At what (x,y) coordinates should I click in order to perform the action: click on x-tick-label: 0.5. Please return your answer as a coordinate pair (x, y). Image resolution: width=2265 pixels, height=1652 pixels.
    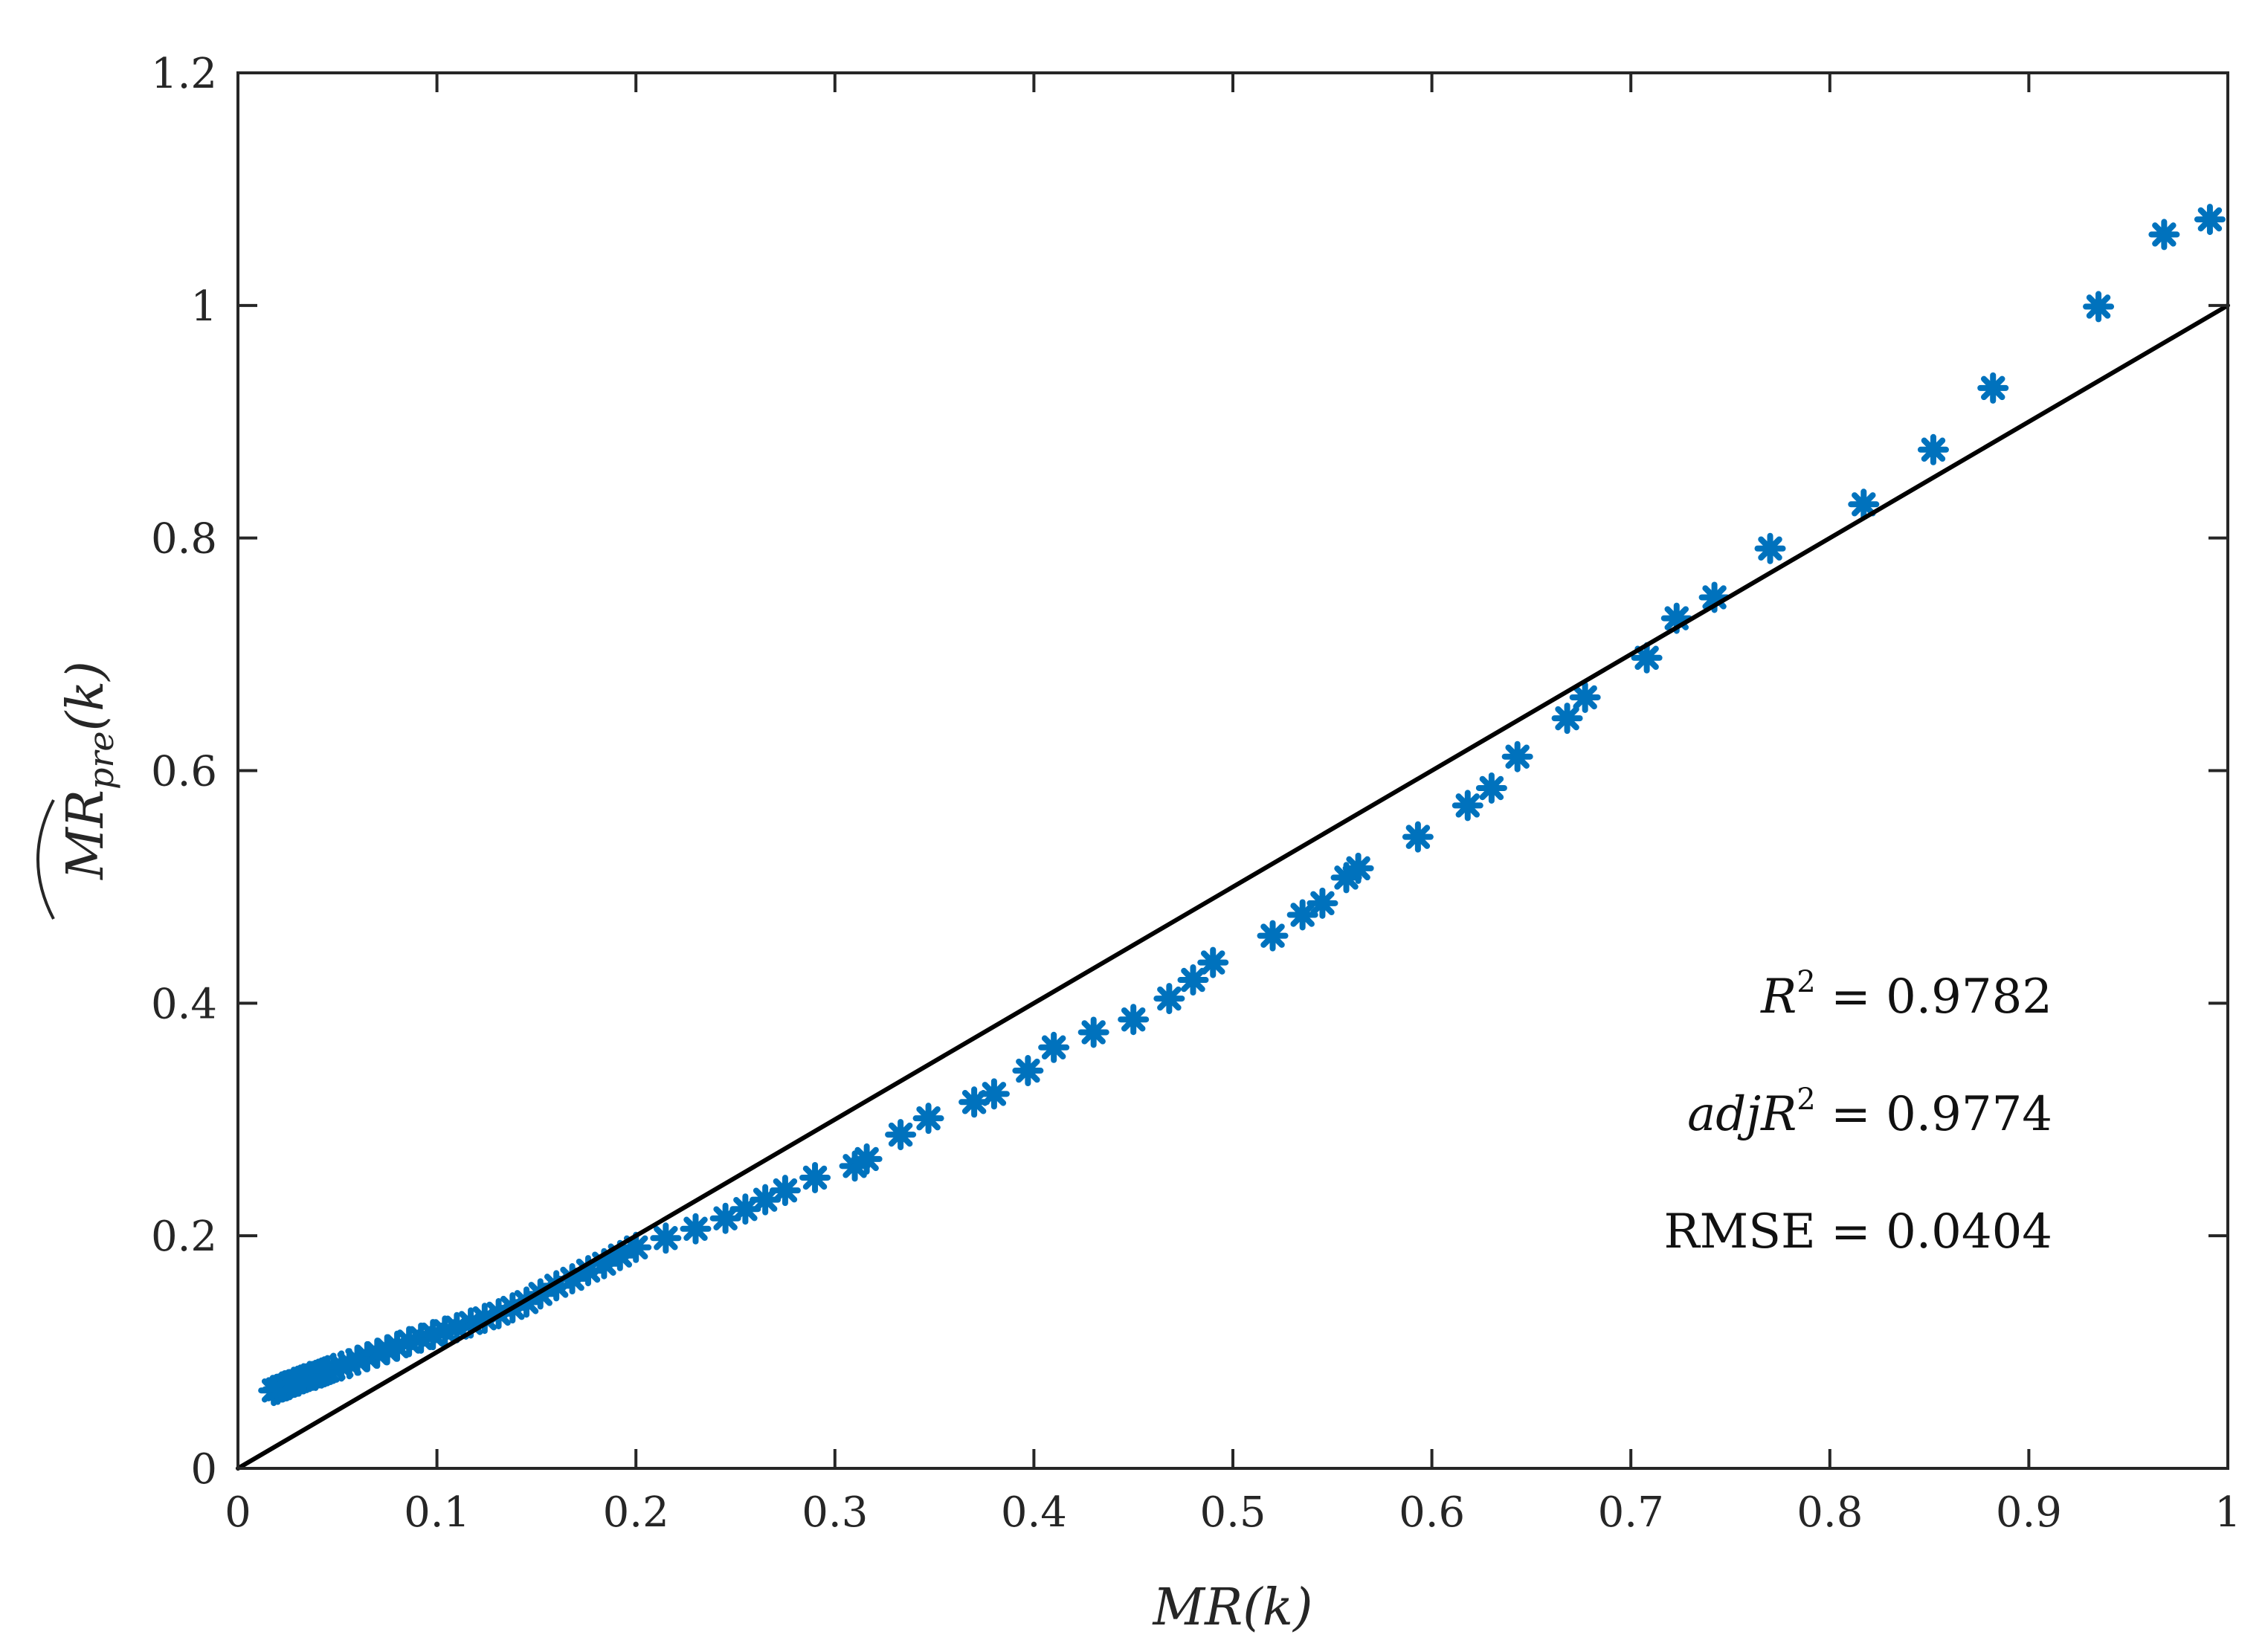
    Looking at the image, I should click on (1233, 1512).